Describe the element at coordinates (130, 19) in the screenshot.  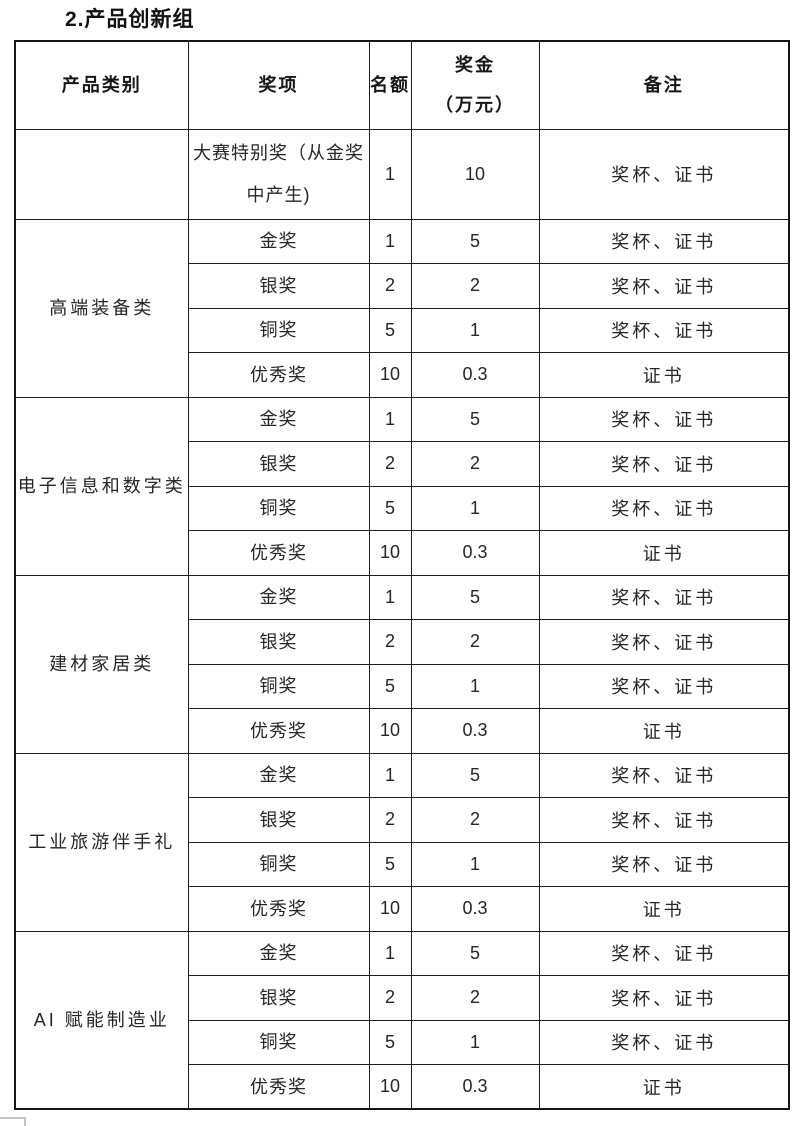
I see `page-title: 2.产品创新组` at that location.